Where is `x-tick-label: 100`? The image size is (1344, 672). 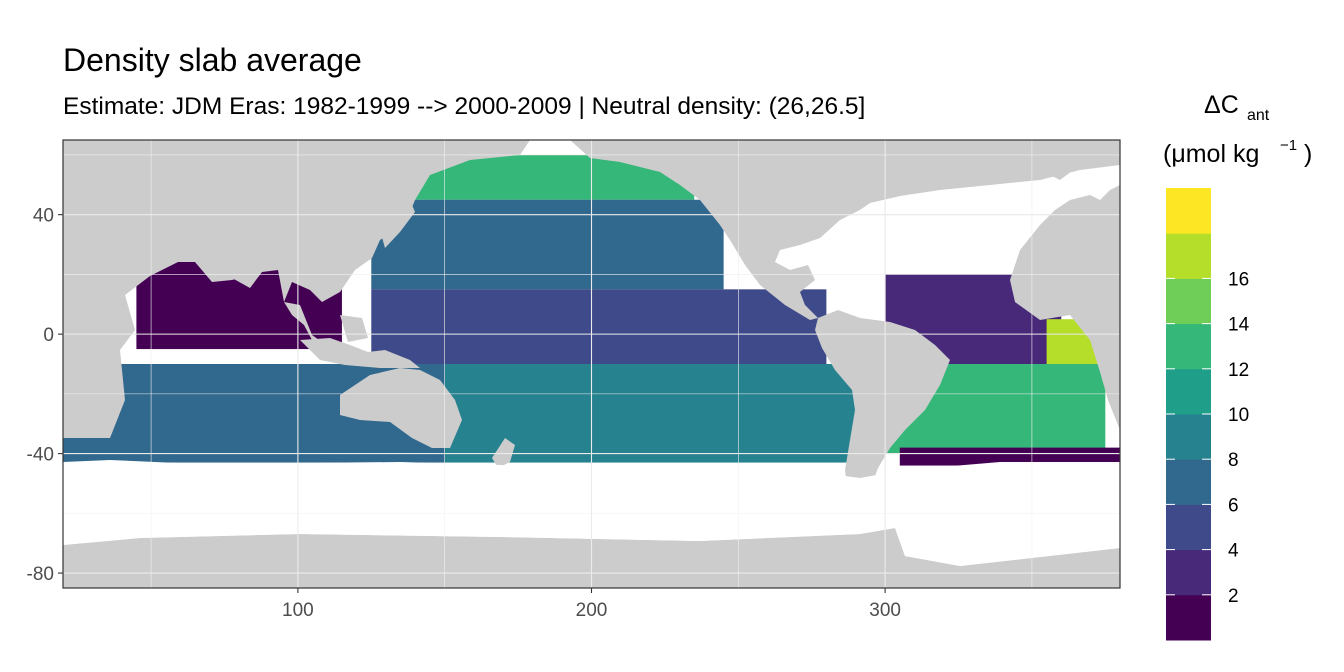 x-tick-label: 100 is located at coordinates (298, 610).